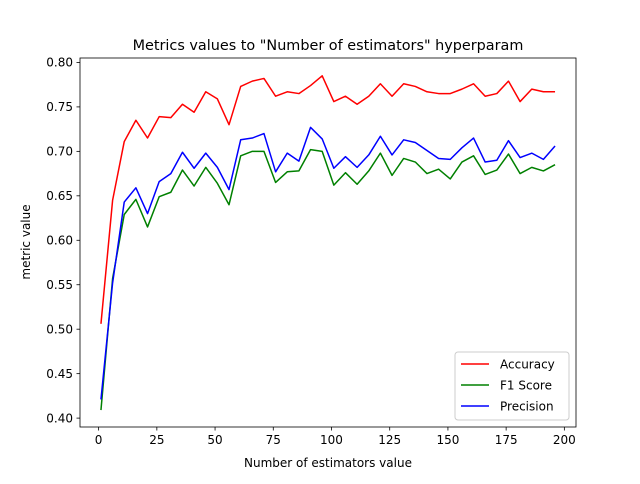 The height and width of the screenshot is (484, 640). I want to click on x-tick-label: 0, so click(99, 440).